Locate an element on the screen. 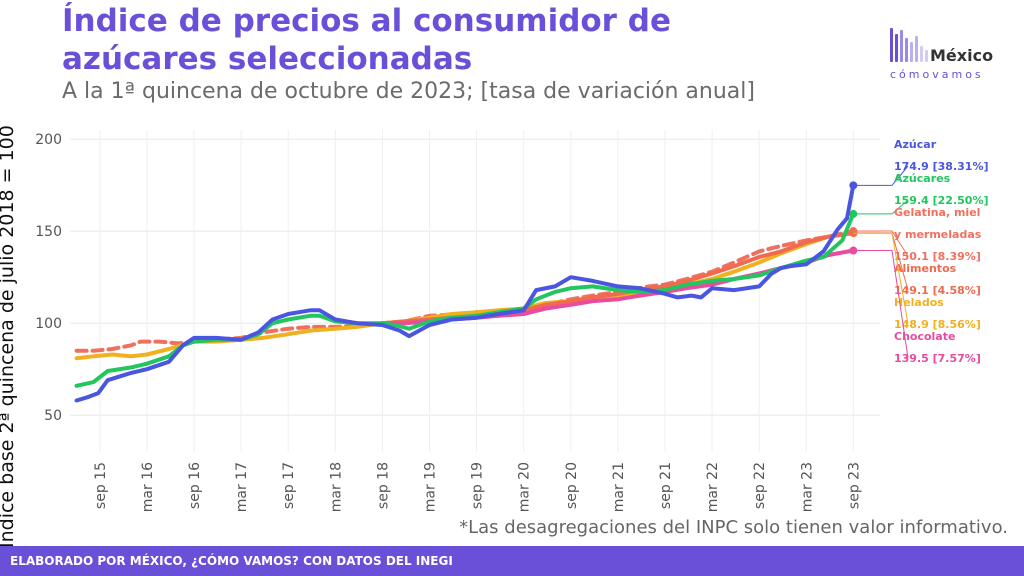 Image resolution: width=1024 pixels, height=576 pixels. x-tick-label: mar 22 is located at coordinates (713, 487).